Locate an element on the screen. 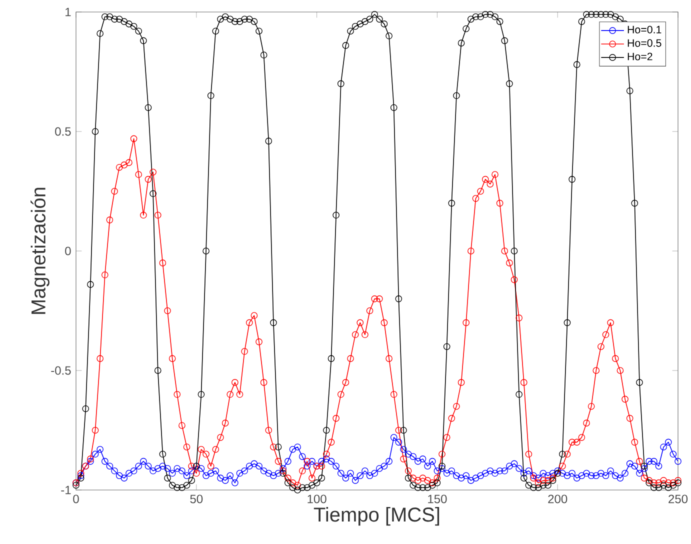 This screenshot has height=544, width=691. x-tick-label: 0 is located at coordinates (76, 499).